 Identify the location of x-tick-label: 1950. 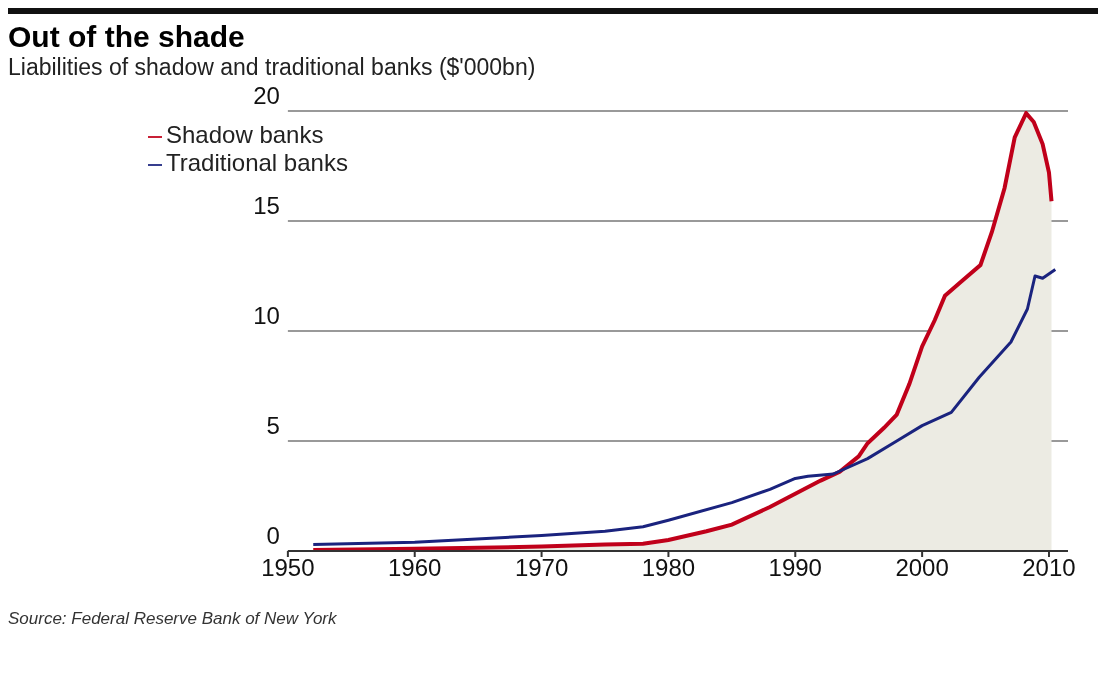
(288, 568).